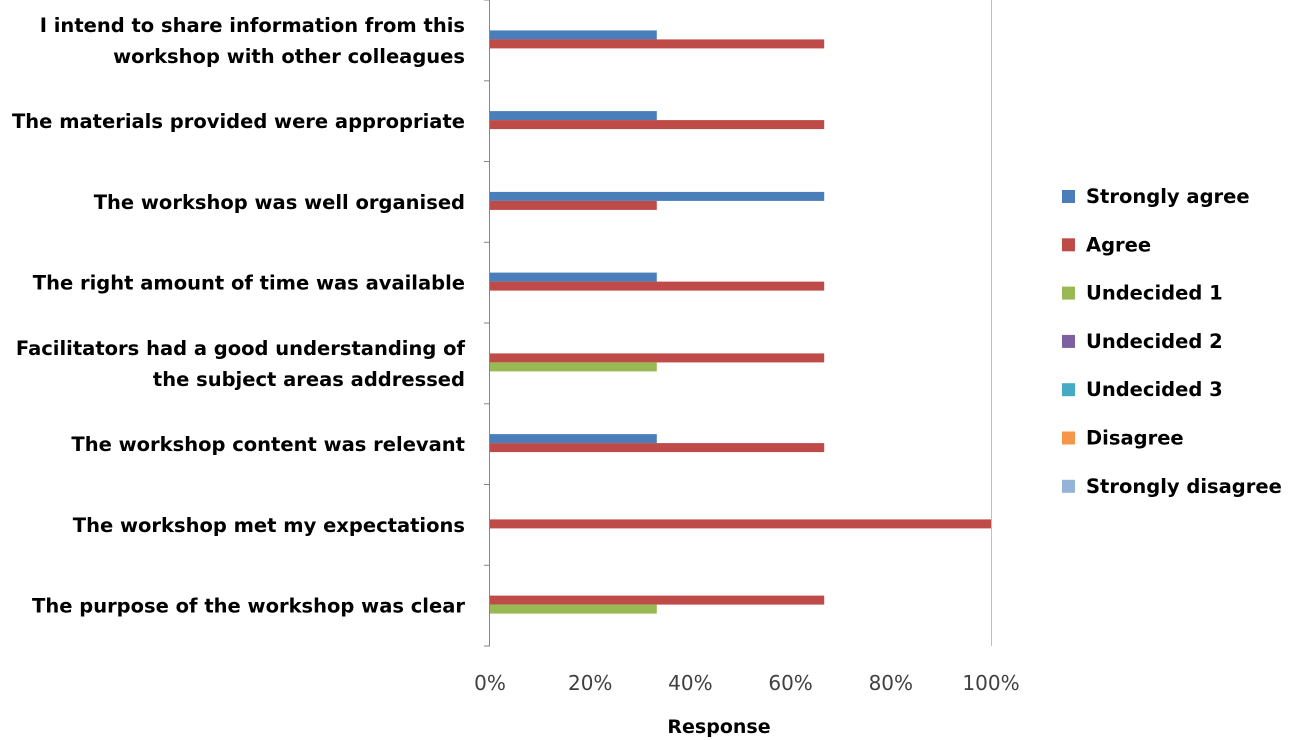 This screenshot has height=740, width=1290. I want to click on legend-label: Undecided 2, so click(1154, 341).